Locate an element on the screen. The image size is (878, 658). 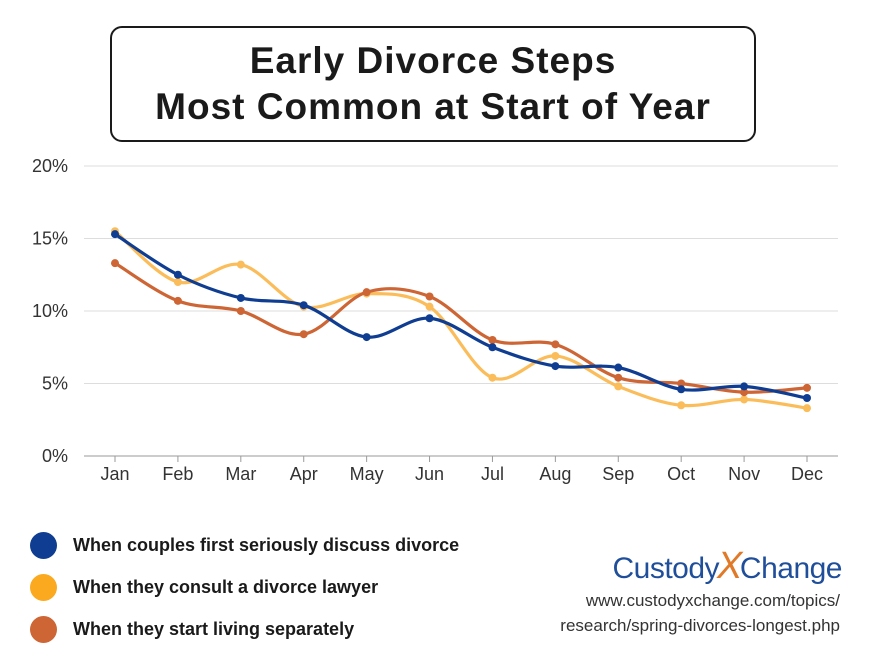
brand-logo-right: Change is located at coordinates (791, 568).